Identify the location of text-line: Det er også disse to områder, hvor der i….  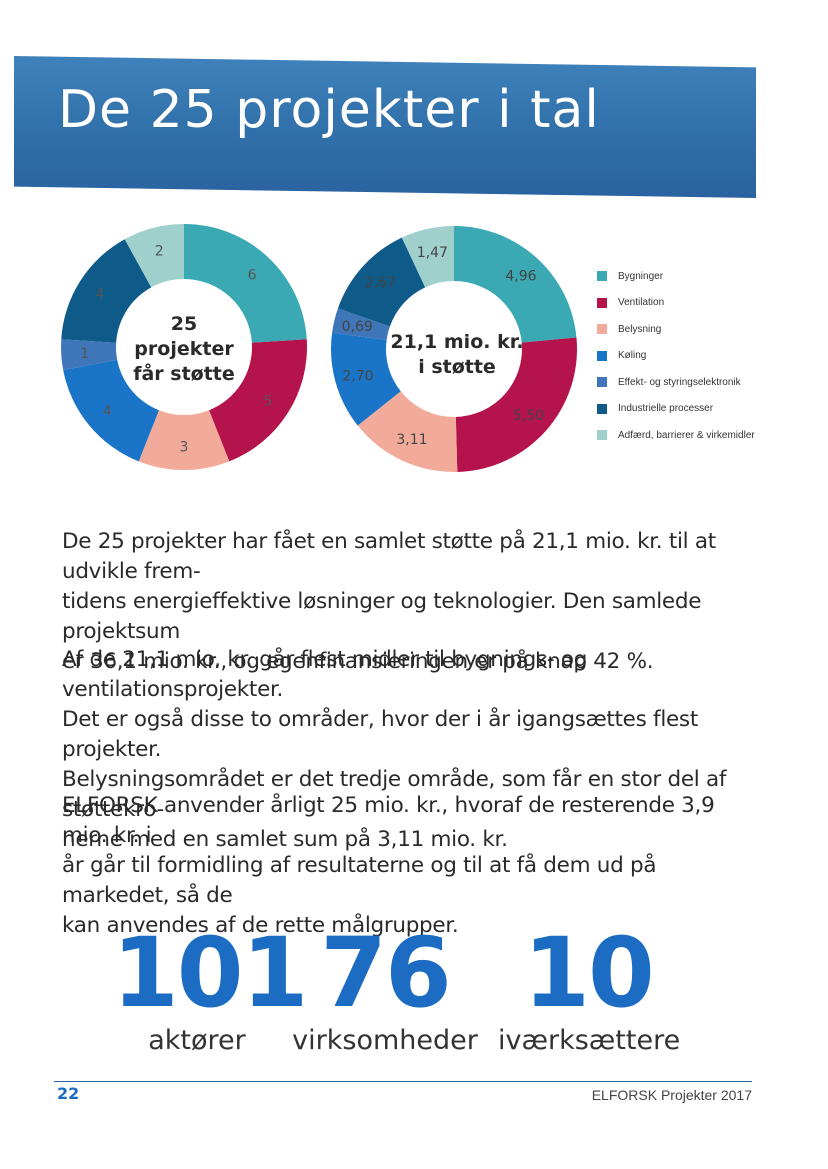
(380, 734).